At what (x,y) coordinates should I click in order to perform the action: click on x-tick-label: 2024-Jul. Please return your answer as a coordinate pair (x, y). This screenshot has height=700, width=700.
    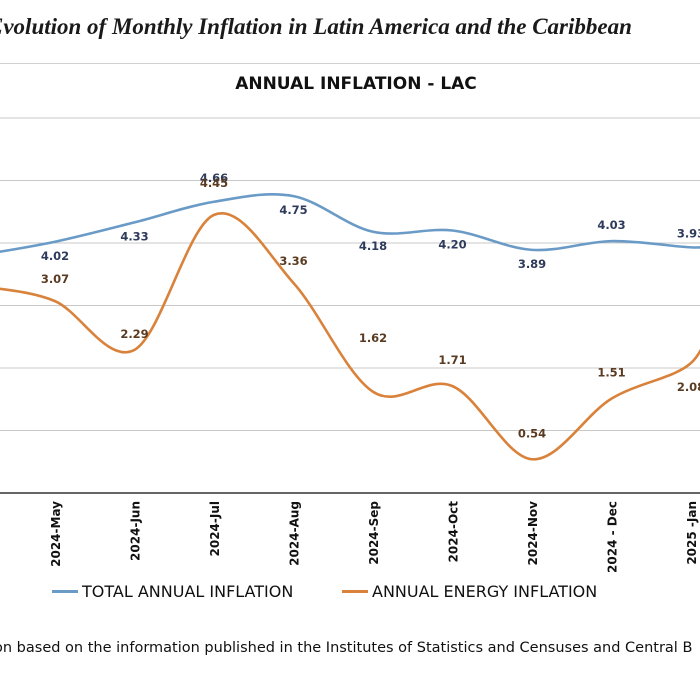
    Looking at the image, I should click on (215, 529).